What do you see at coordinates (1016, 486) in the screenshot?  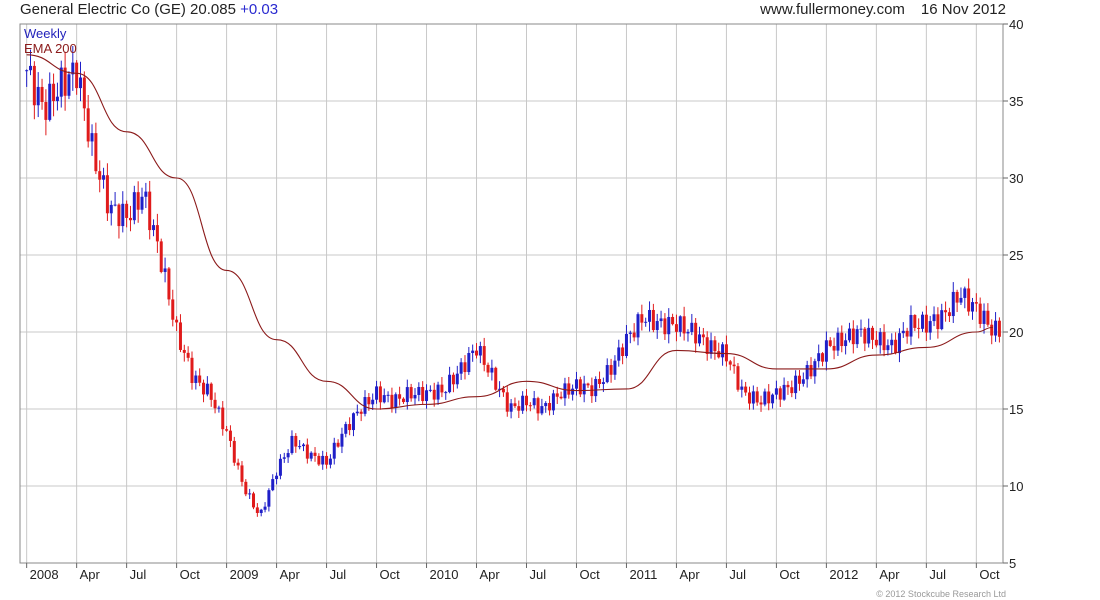 I see `y-tick-label: 10` at bounding box center [1016, 486].